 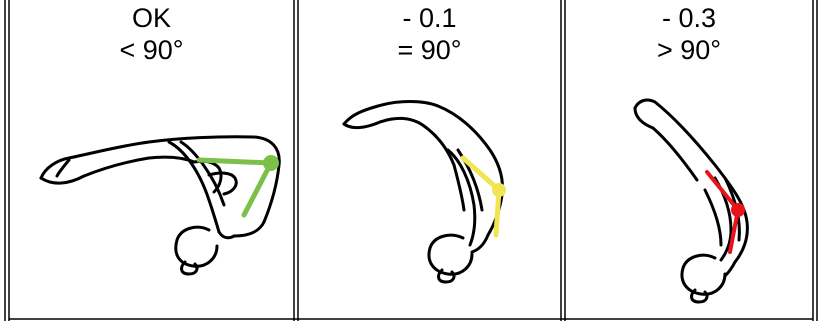 I want to click on column-header: - 0.3 > 90°, so click(x=689, y=34).